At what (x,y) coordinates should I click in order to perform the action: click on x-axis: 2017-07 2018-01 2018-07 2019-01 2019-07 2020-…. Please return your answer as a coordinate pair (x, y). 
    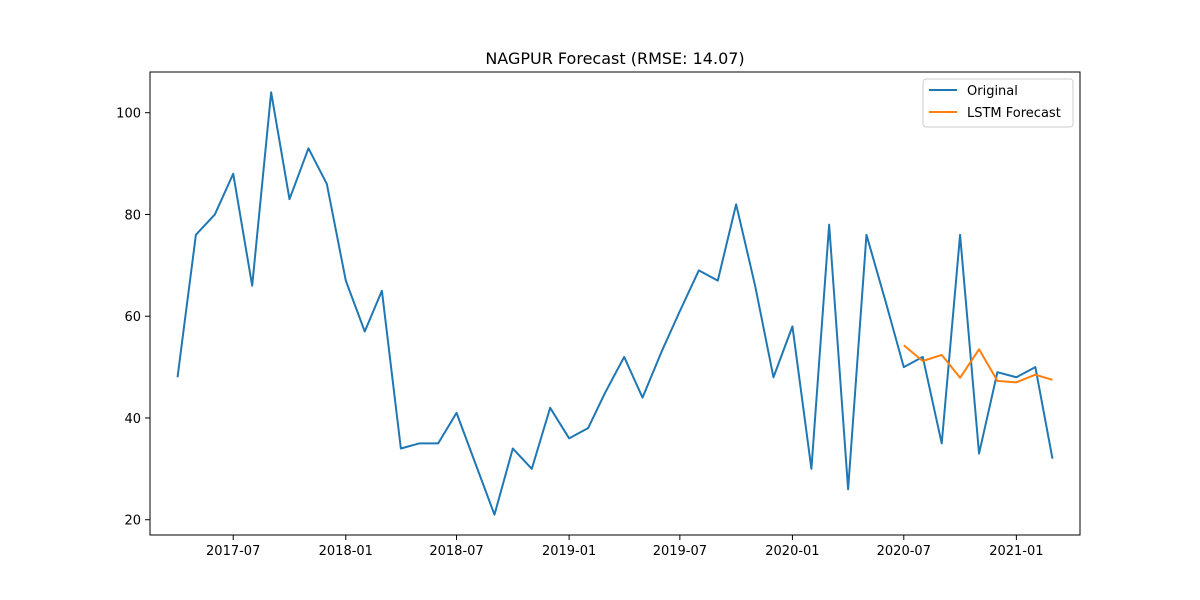
    Looking at the image, I should click on (625, 547).